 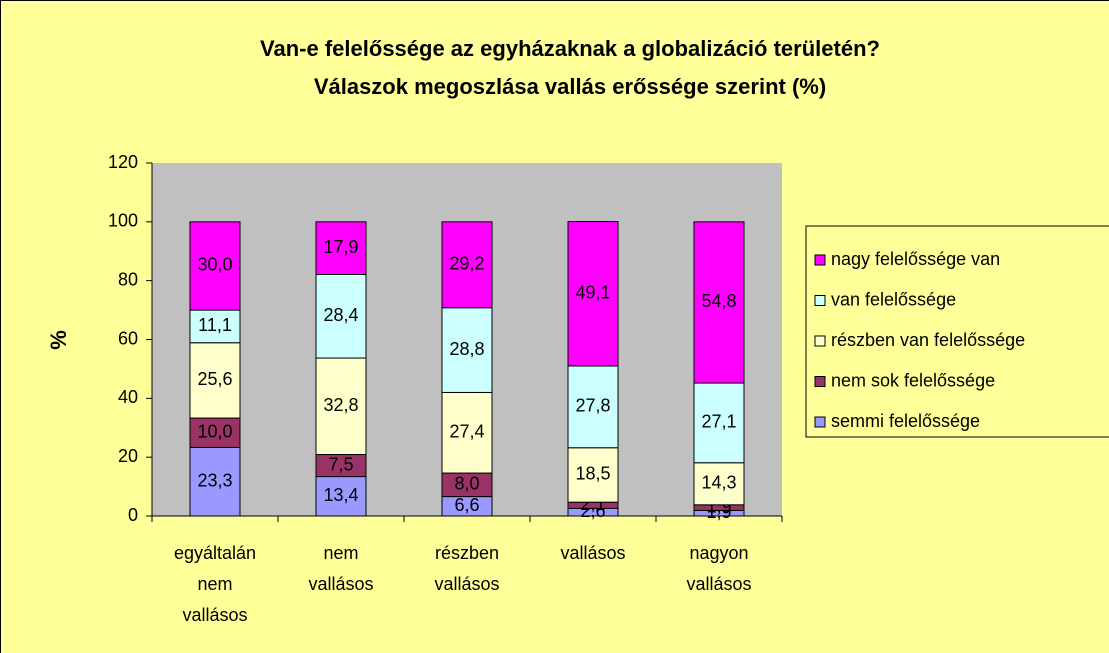 What do you see at coordinates (893, 299) in the screenshot?
I see `legend-label: van felelőssége` at bounding box center [893, 299].